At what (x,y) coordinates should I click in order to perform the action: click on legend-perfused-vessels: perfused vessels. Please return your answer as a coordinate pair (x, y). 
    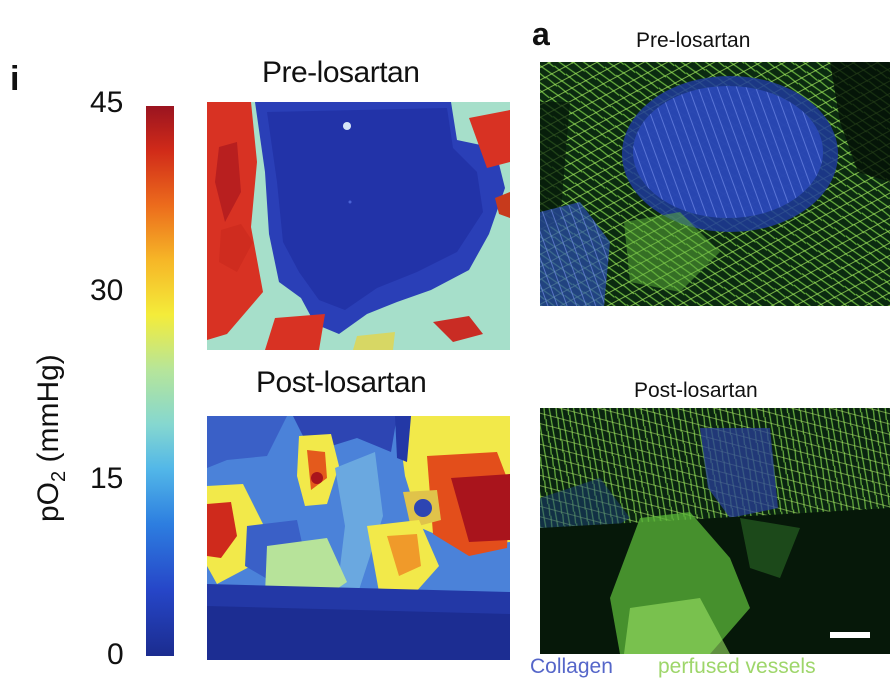
    Looking at the image, I should click on (737, 666).